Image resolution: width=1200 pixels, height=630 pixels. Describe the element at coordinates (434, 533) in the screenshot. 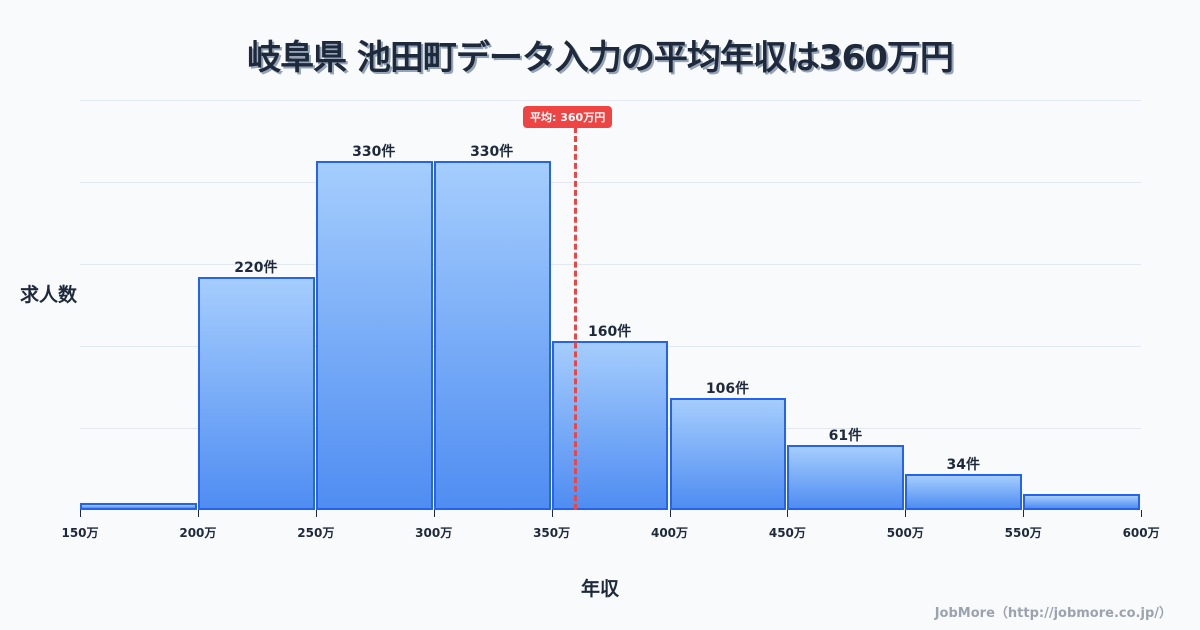

I see `x-tick-label: 300万` at that location.